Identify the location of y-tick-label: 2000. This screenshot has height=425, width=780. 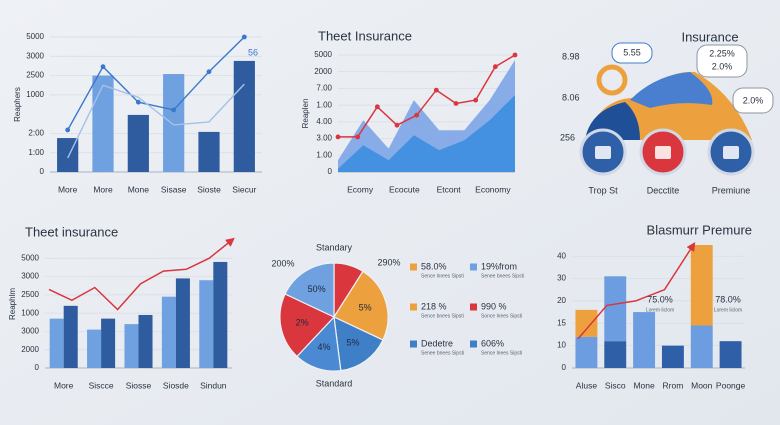
(323, 71).